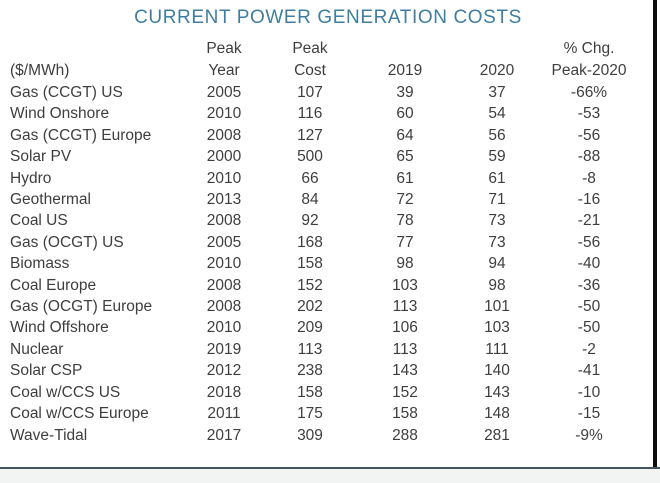  I want to click on row-label: Coal US, so click(39, 221).